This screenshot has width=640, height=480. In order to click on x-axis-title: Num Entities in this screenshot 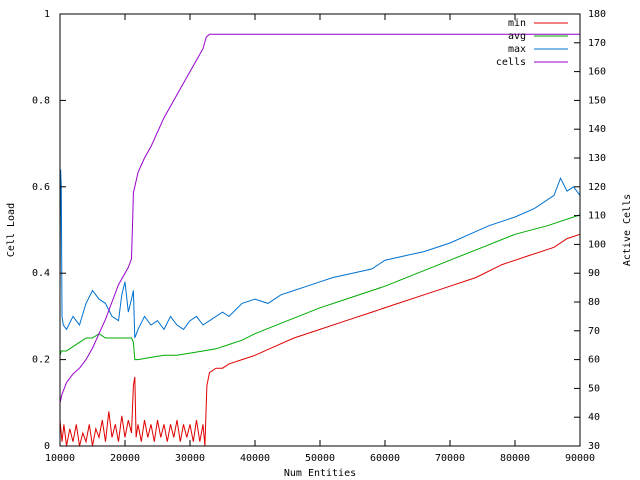, I will do `click(320, 473)`.